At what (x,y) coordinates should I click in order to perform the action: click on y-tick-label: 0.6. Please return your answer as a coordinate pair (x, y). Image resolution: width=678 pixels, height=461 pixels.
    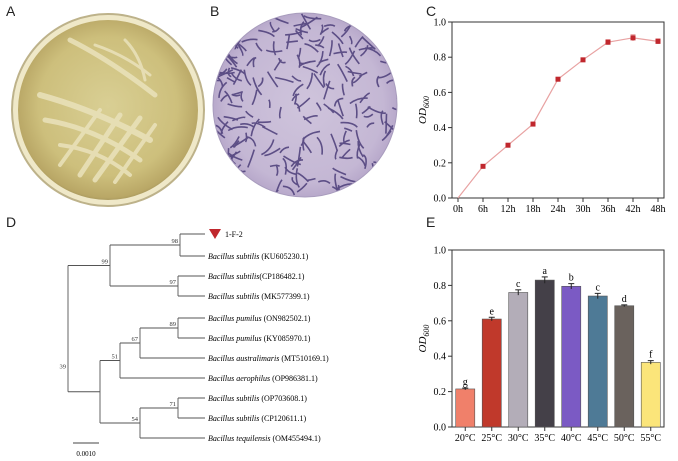
    Looking at the image, I should click on (440, 93).